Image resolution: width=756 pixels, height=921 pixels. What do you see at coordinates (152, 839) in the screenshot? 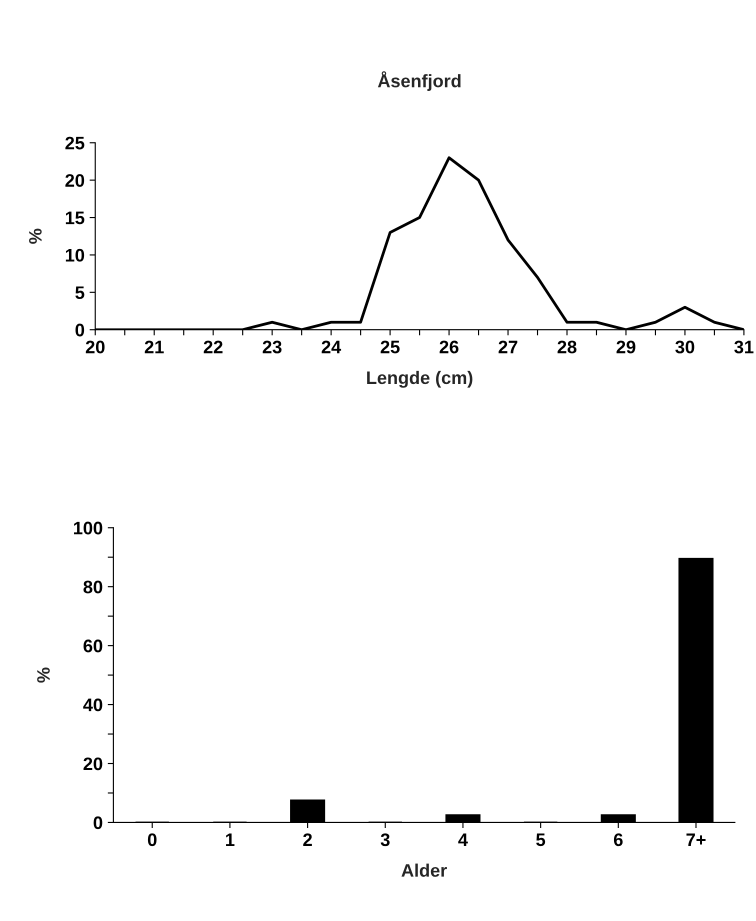
I see `x-tick-label: 0` at bounding box center [152, 839].